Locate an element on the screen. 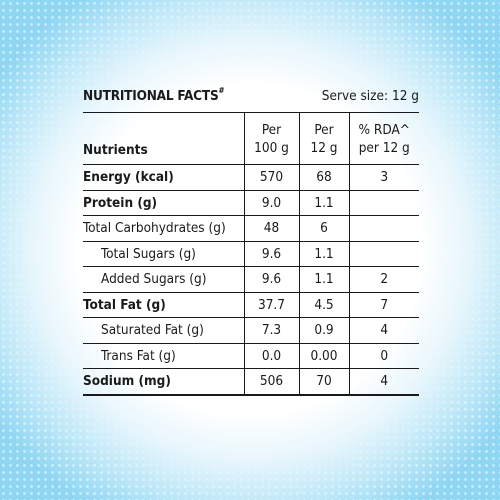 The height and width of the screenshot is (500, 500). panel-title: NUTRITIONAL FACTS# is located at coordinates (154, 95).